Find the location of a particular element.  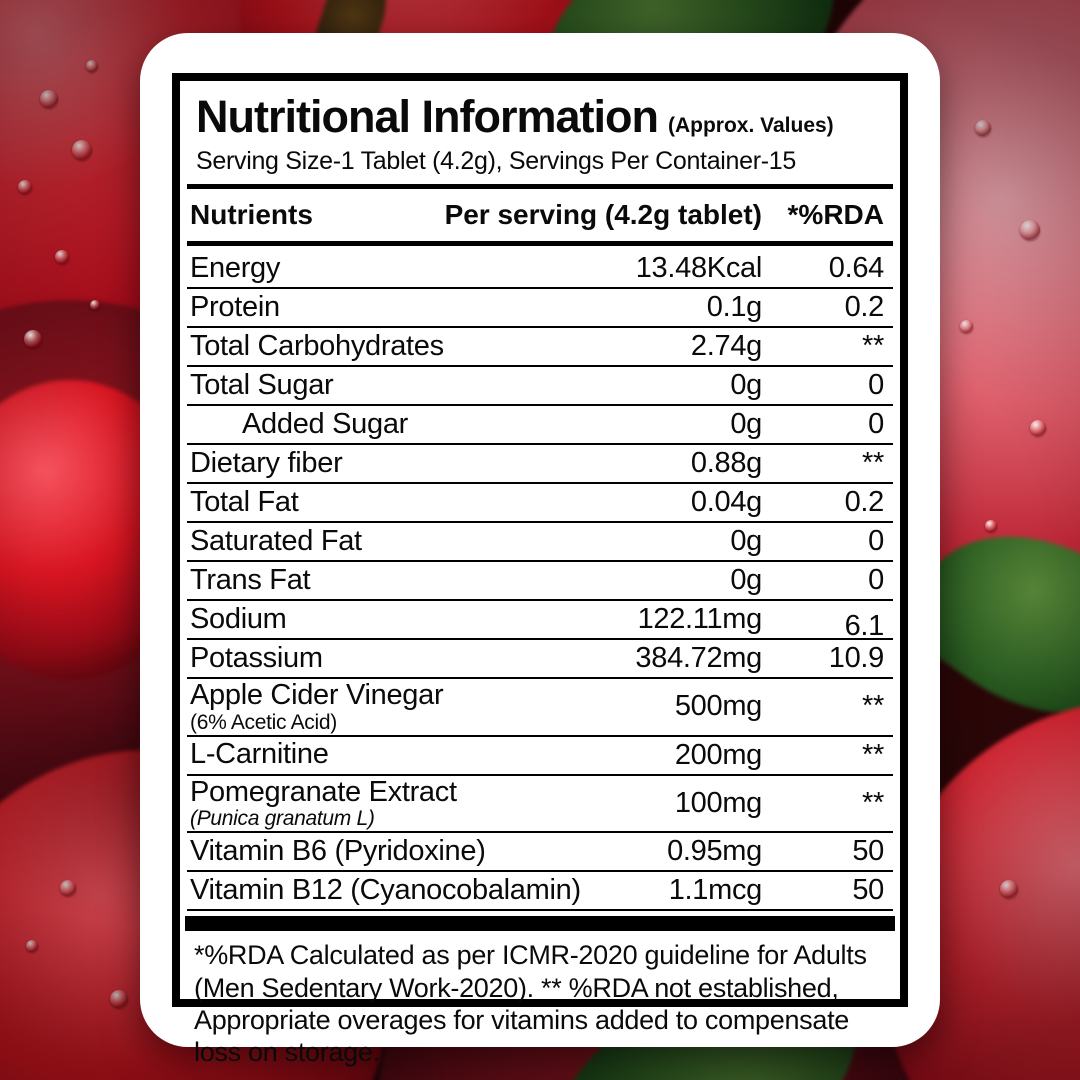

footnote-separator-bar is located at coordinates (540, 924).